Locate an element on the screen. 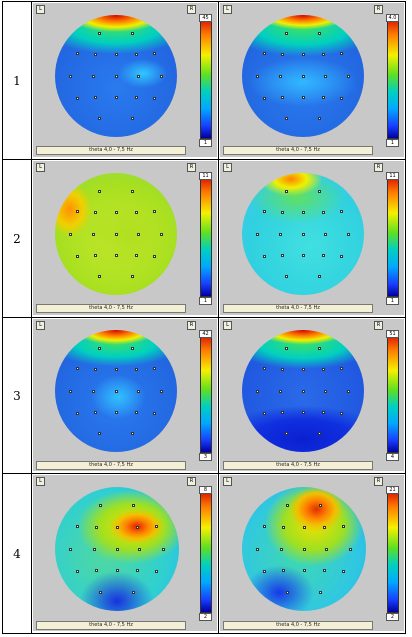  topomap-cell: L R 4.0 1 theta 4,0 - 7,5 Hz is located at coordinates (312, 80).